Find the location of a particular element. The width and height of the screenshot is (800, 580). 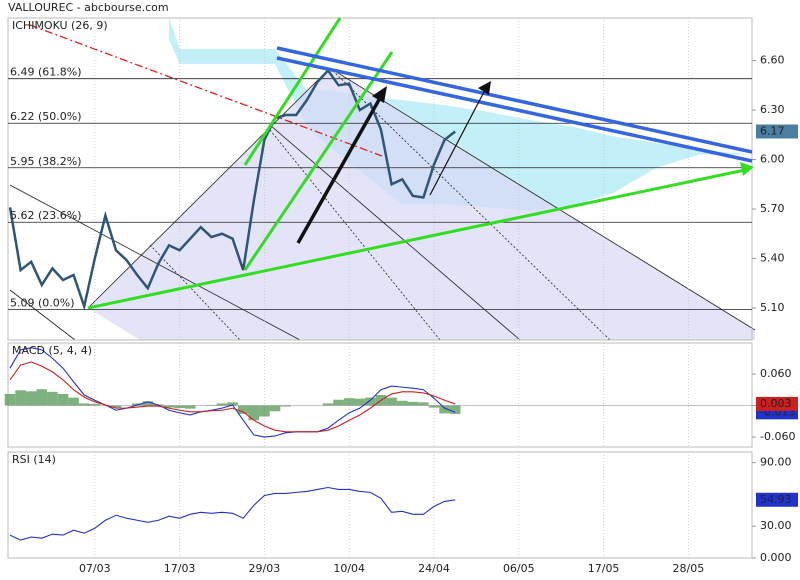

last-value-label: 0.003 is located at coordinates (776, 403).